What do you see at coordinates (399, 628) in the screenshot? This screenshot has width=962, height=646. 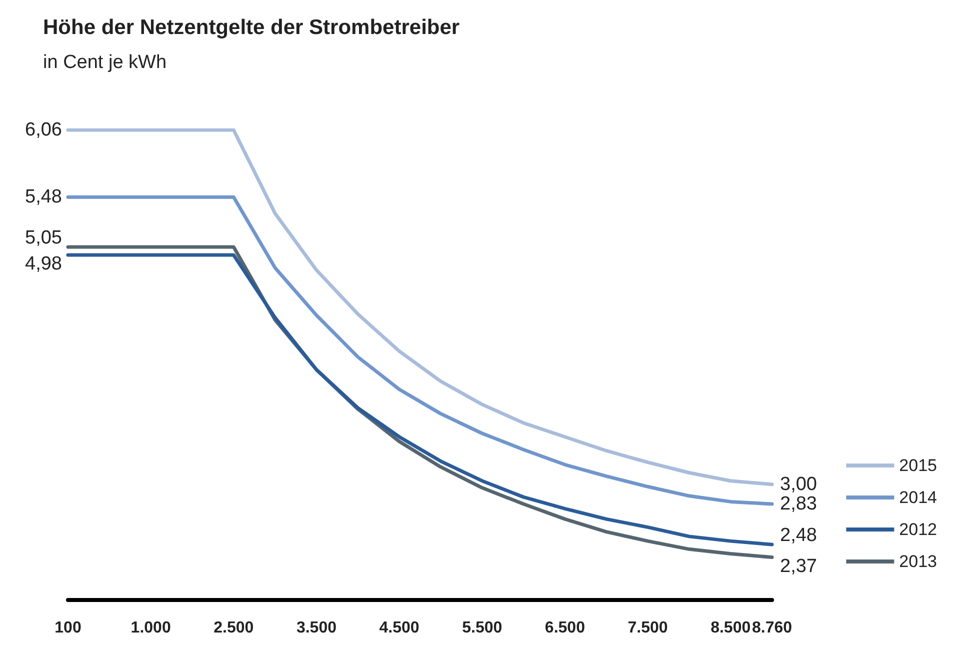 I see `x-tick-label: 4.500` at bounding box center [399, 628].